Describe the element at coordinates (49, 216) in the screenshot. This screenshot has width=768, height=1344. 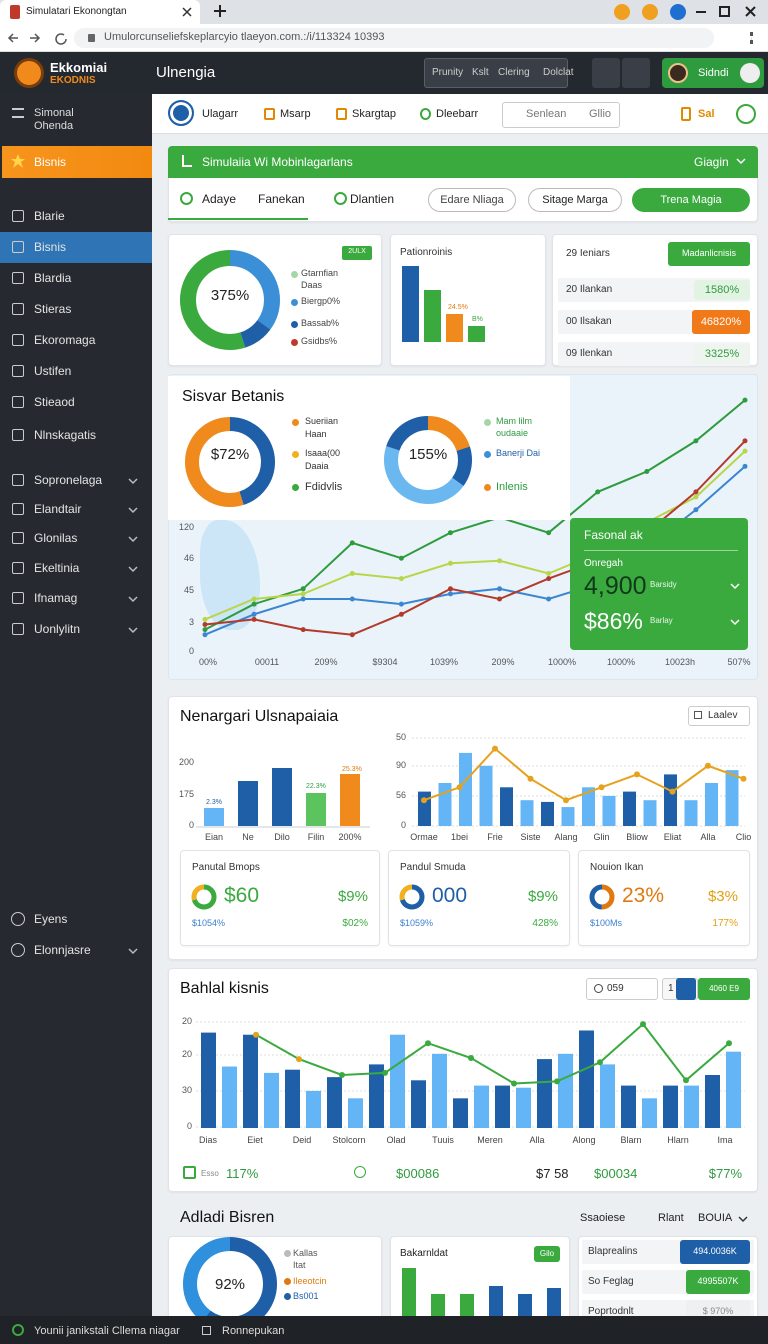
I see `nav-item: Blarie` at that location.